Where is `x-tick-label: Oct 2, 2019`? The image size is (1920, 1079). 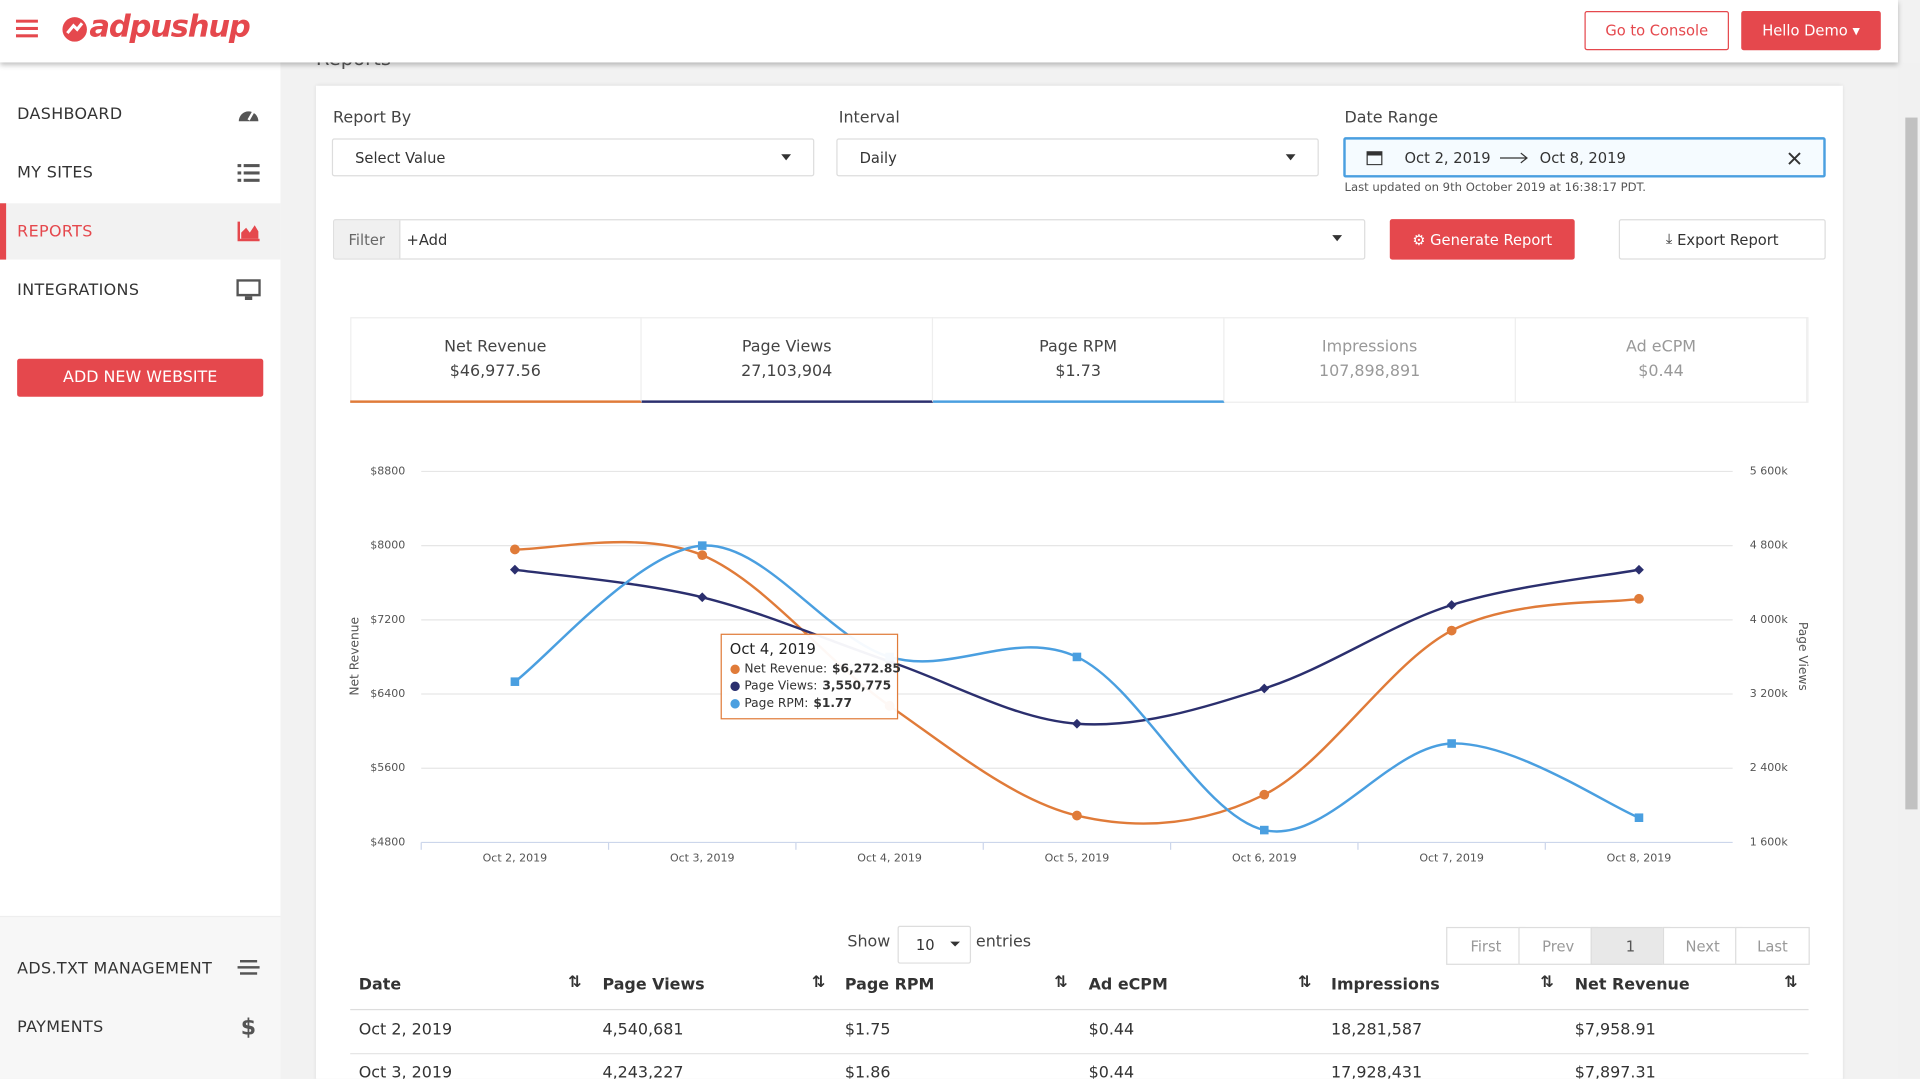 x-tick-label: Oct 2, 2019 is located at coordinates (515, 857).